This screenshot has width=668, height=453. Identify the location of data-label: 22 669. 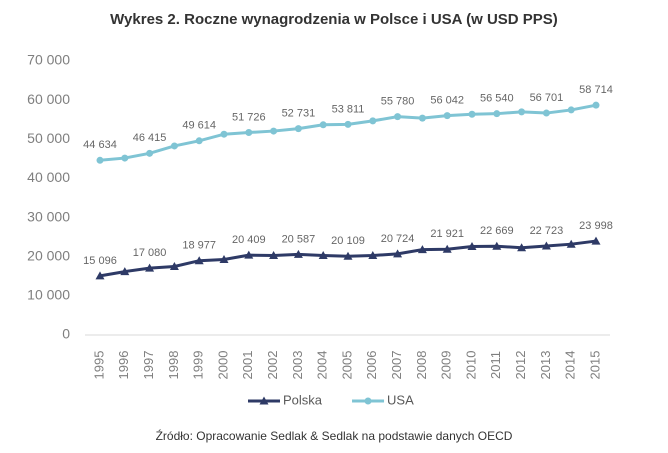
(497, 231).